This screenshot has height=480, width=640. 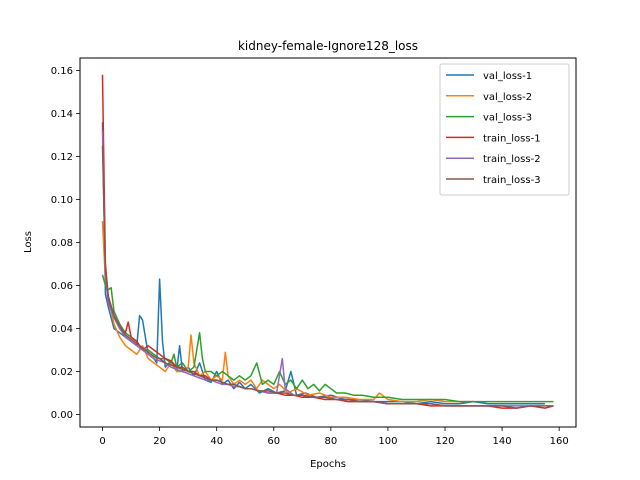 What do you see at coordinates (28, 242) in the screenshot?
I see `y-axis-title: Loss` at bounding box center [28, 242].